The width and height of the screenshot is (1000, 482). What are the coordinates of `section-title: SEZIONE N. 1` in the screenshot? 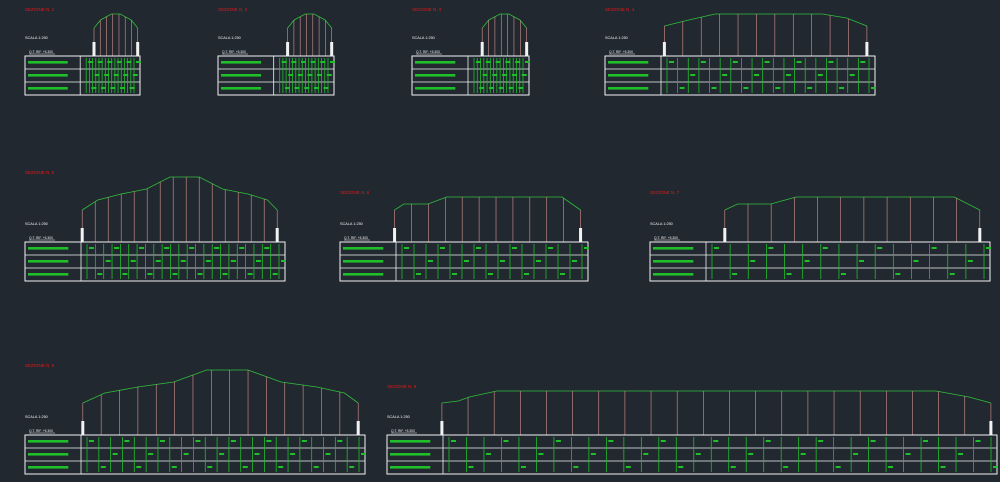 It's located at (40, 9).